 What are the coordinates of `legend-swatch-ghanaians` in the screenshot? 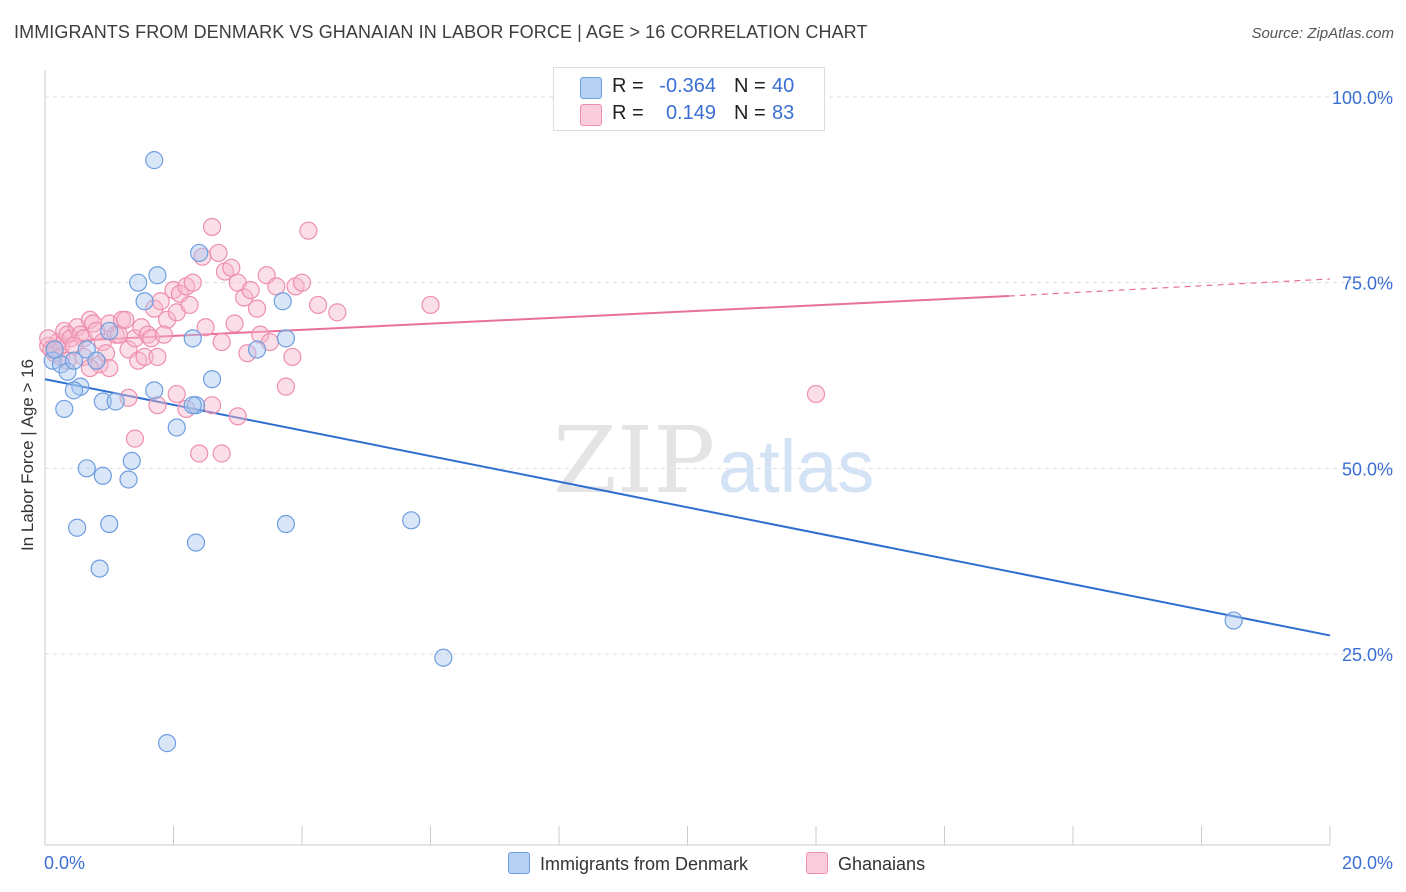 It's located at (591, 115).